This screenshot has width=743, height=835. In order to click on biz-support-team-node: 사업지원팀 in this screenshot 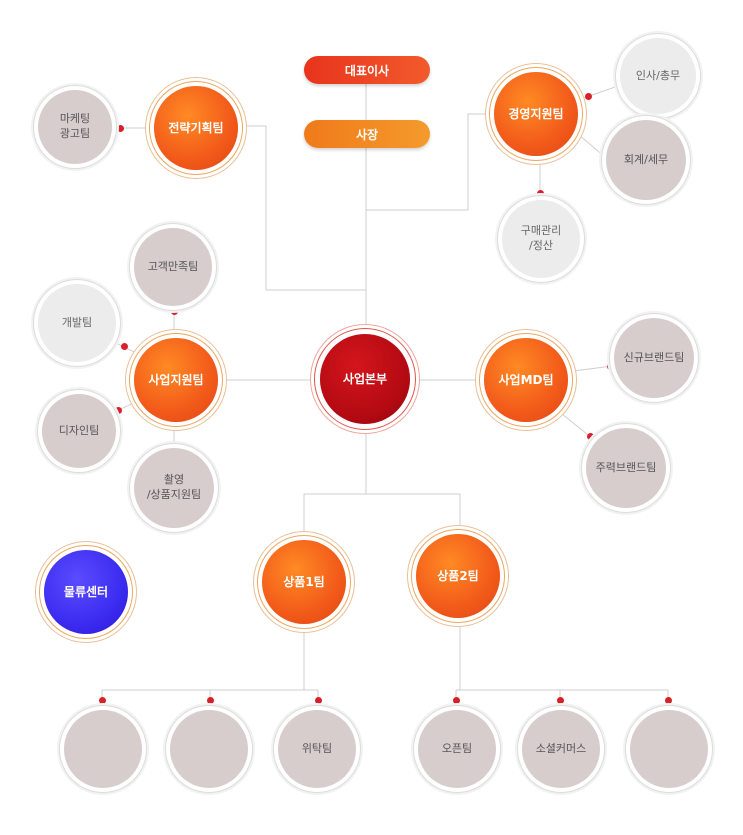, I will do `click(176, 380)`.